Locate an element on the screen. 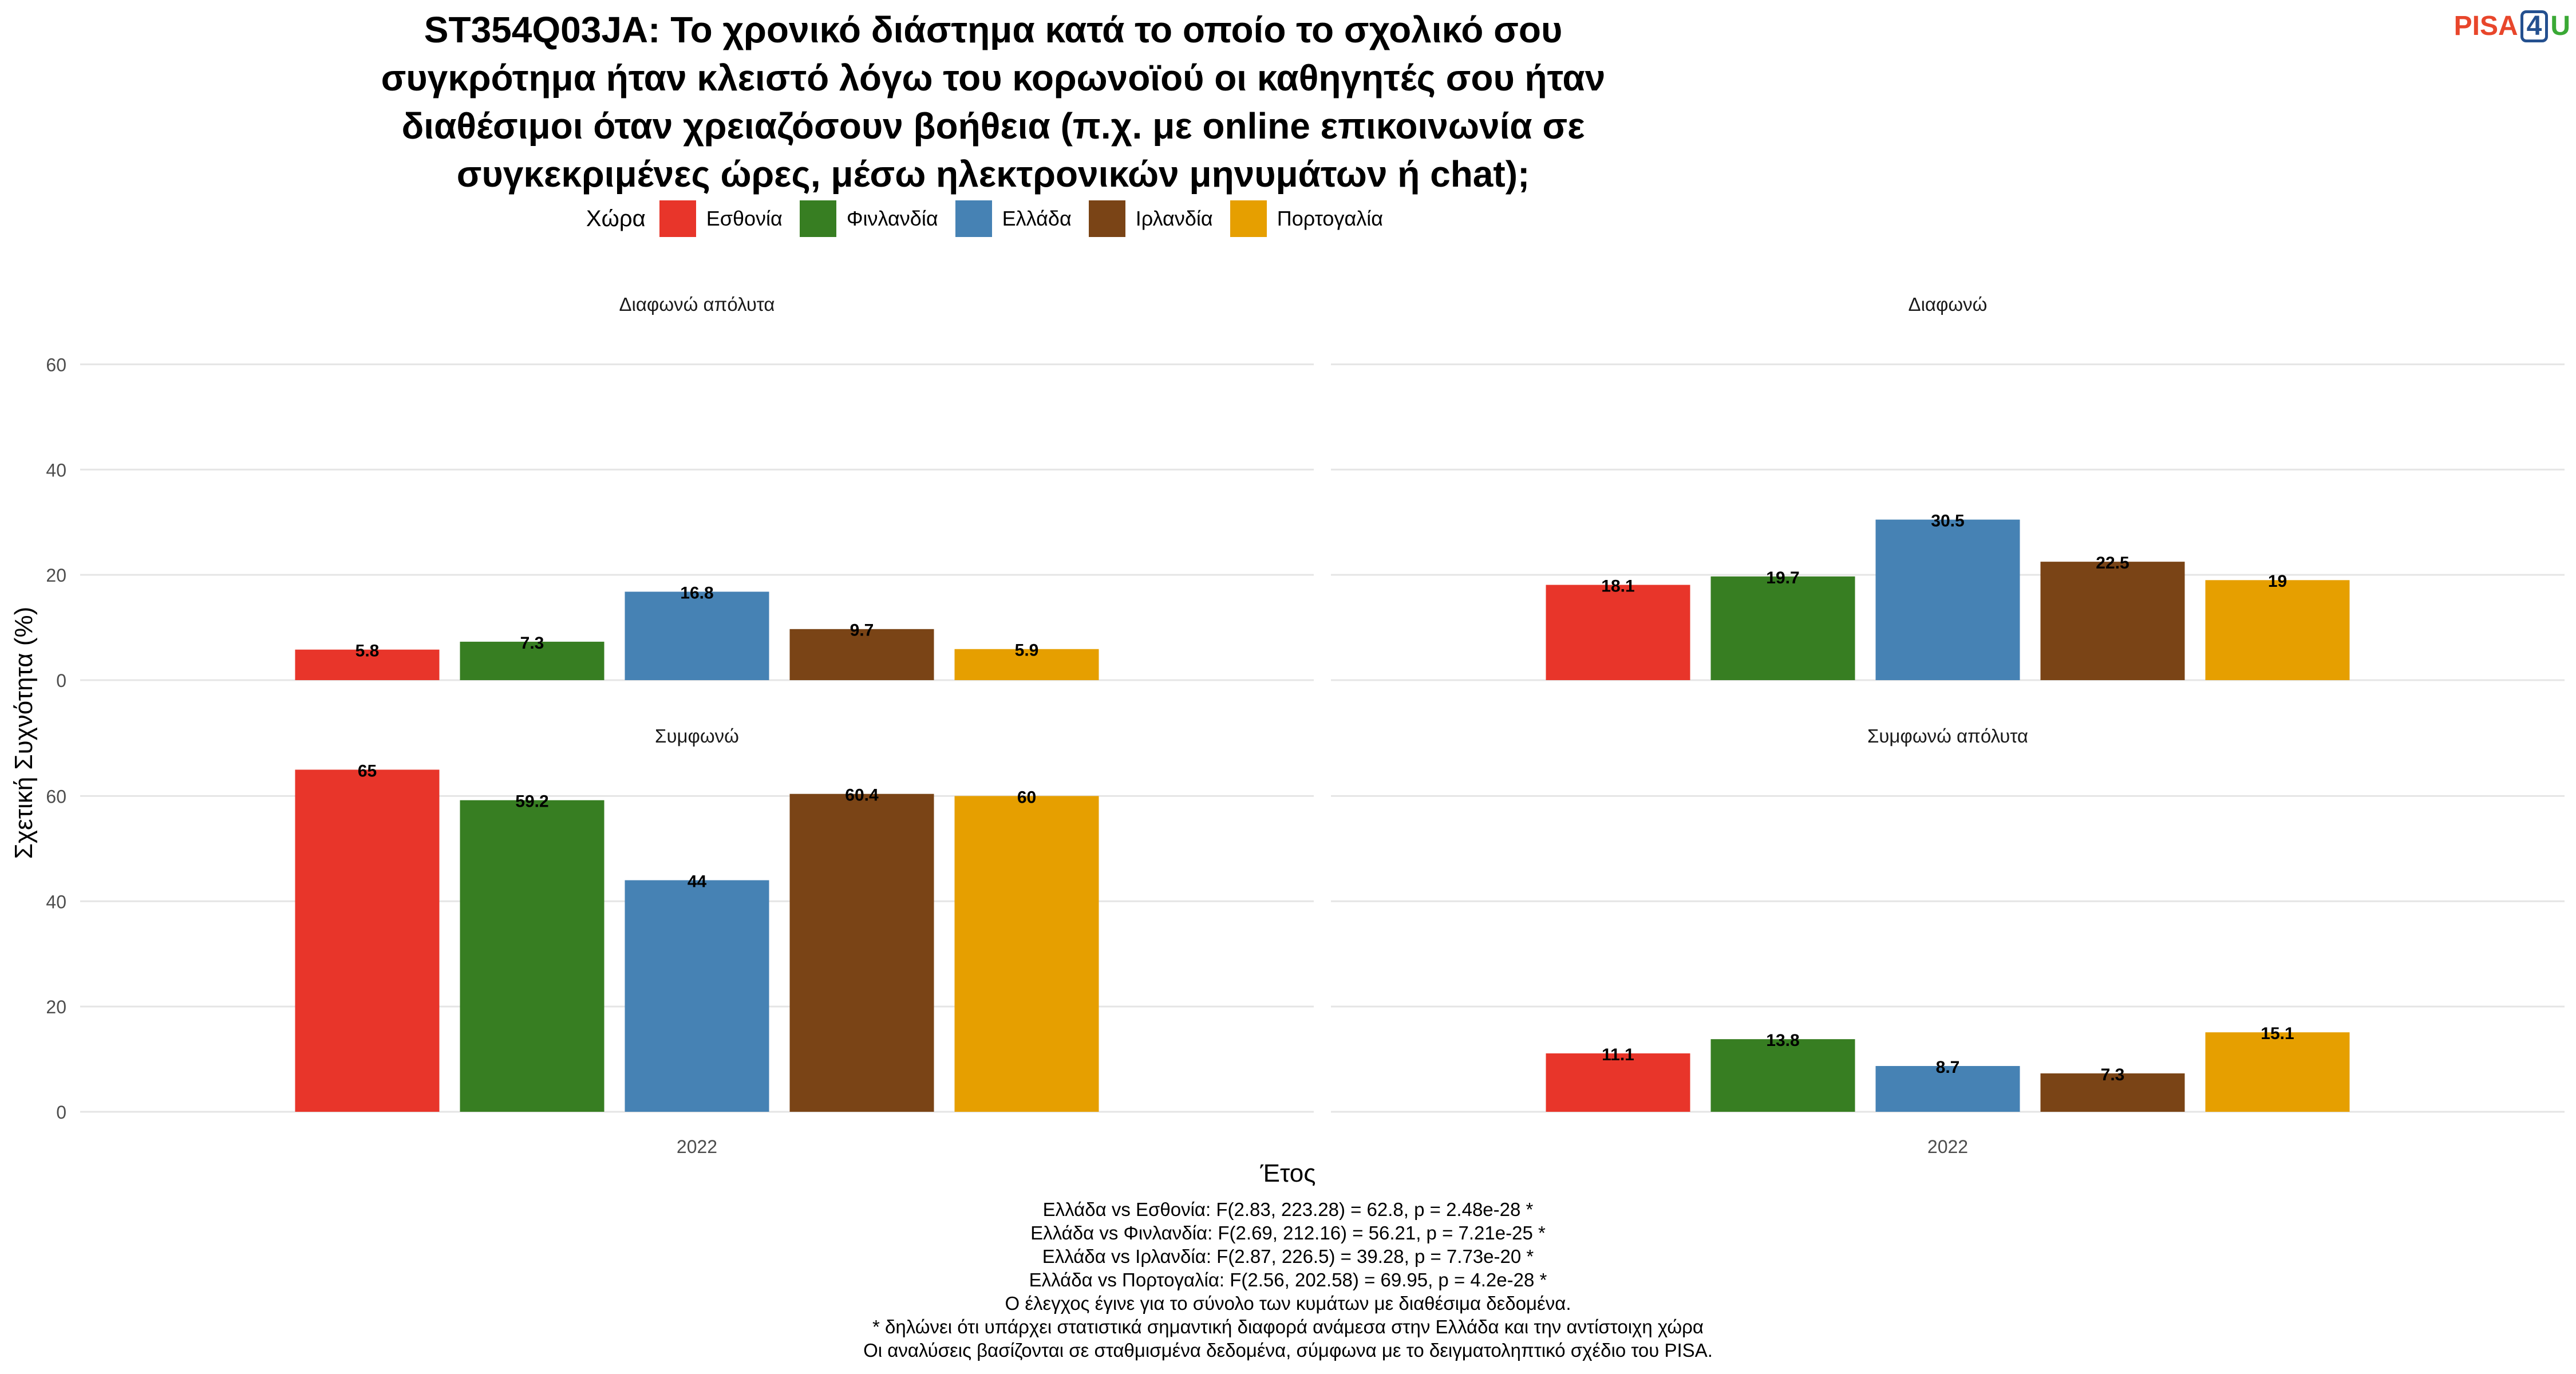 The height and width of the screenshot is (1374, 2576). logo-u-text: U is located at coordinates (2560, 26).